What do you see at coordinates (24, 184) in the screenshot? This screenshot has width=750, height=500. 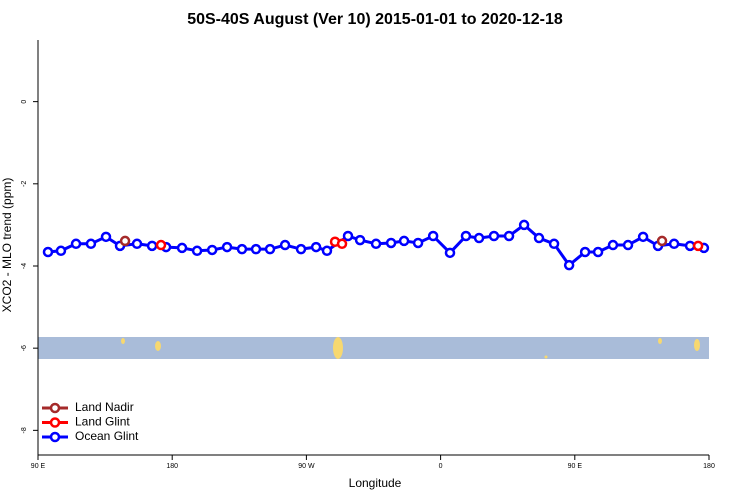 I see `y-tick-label: -2` at bounding box center [24, 184].